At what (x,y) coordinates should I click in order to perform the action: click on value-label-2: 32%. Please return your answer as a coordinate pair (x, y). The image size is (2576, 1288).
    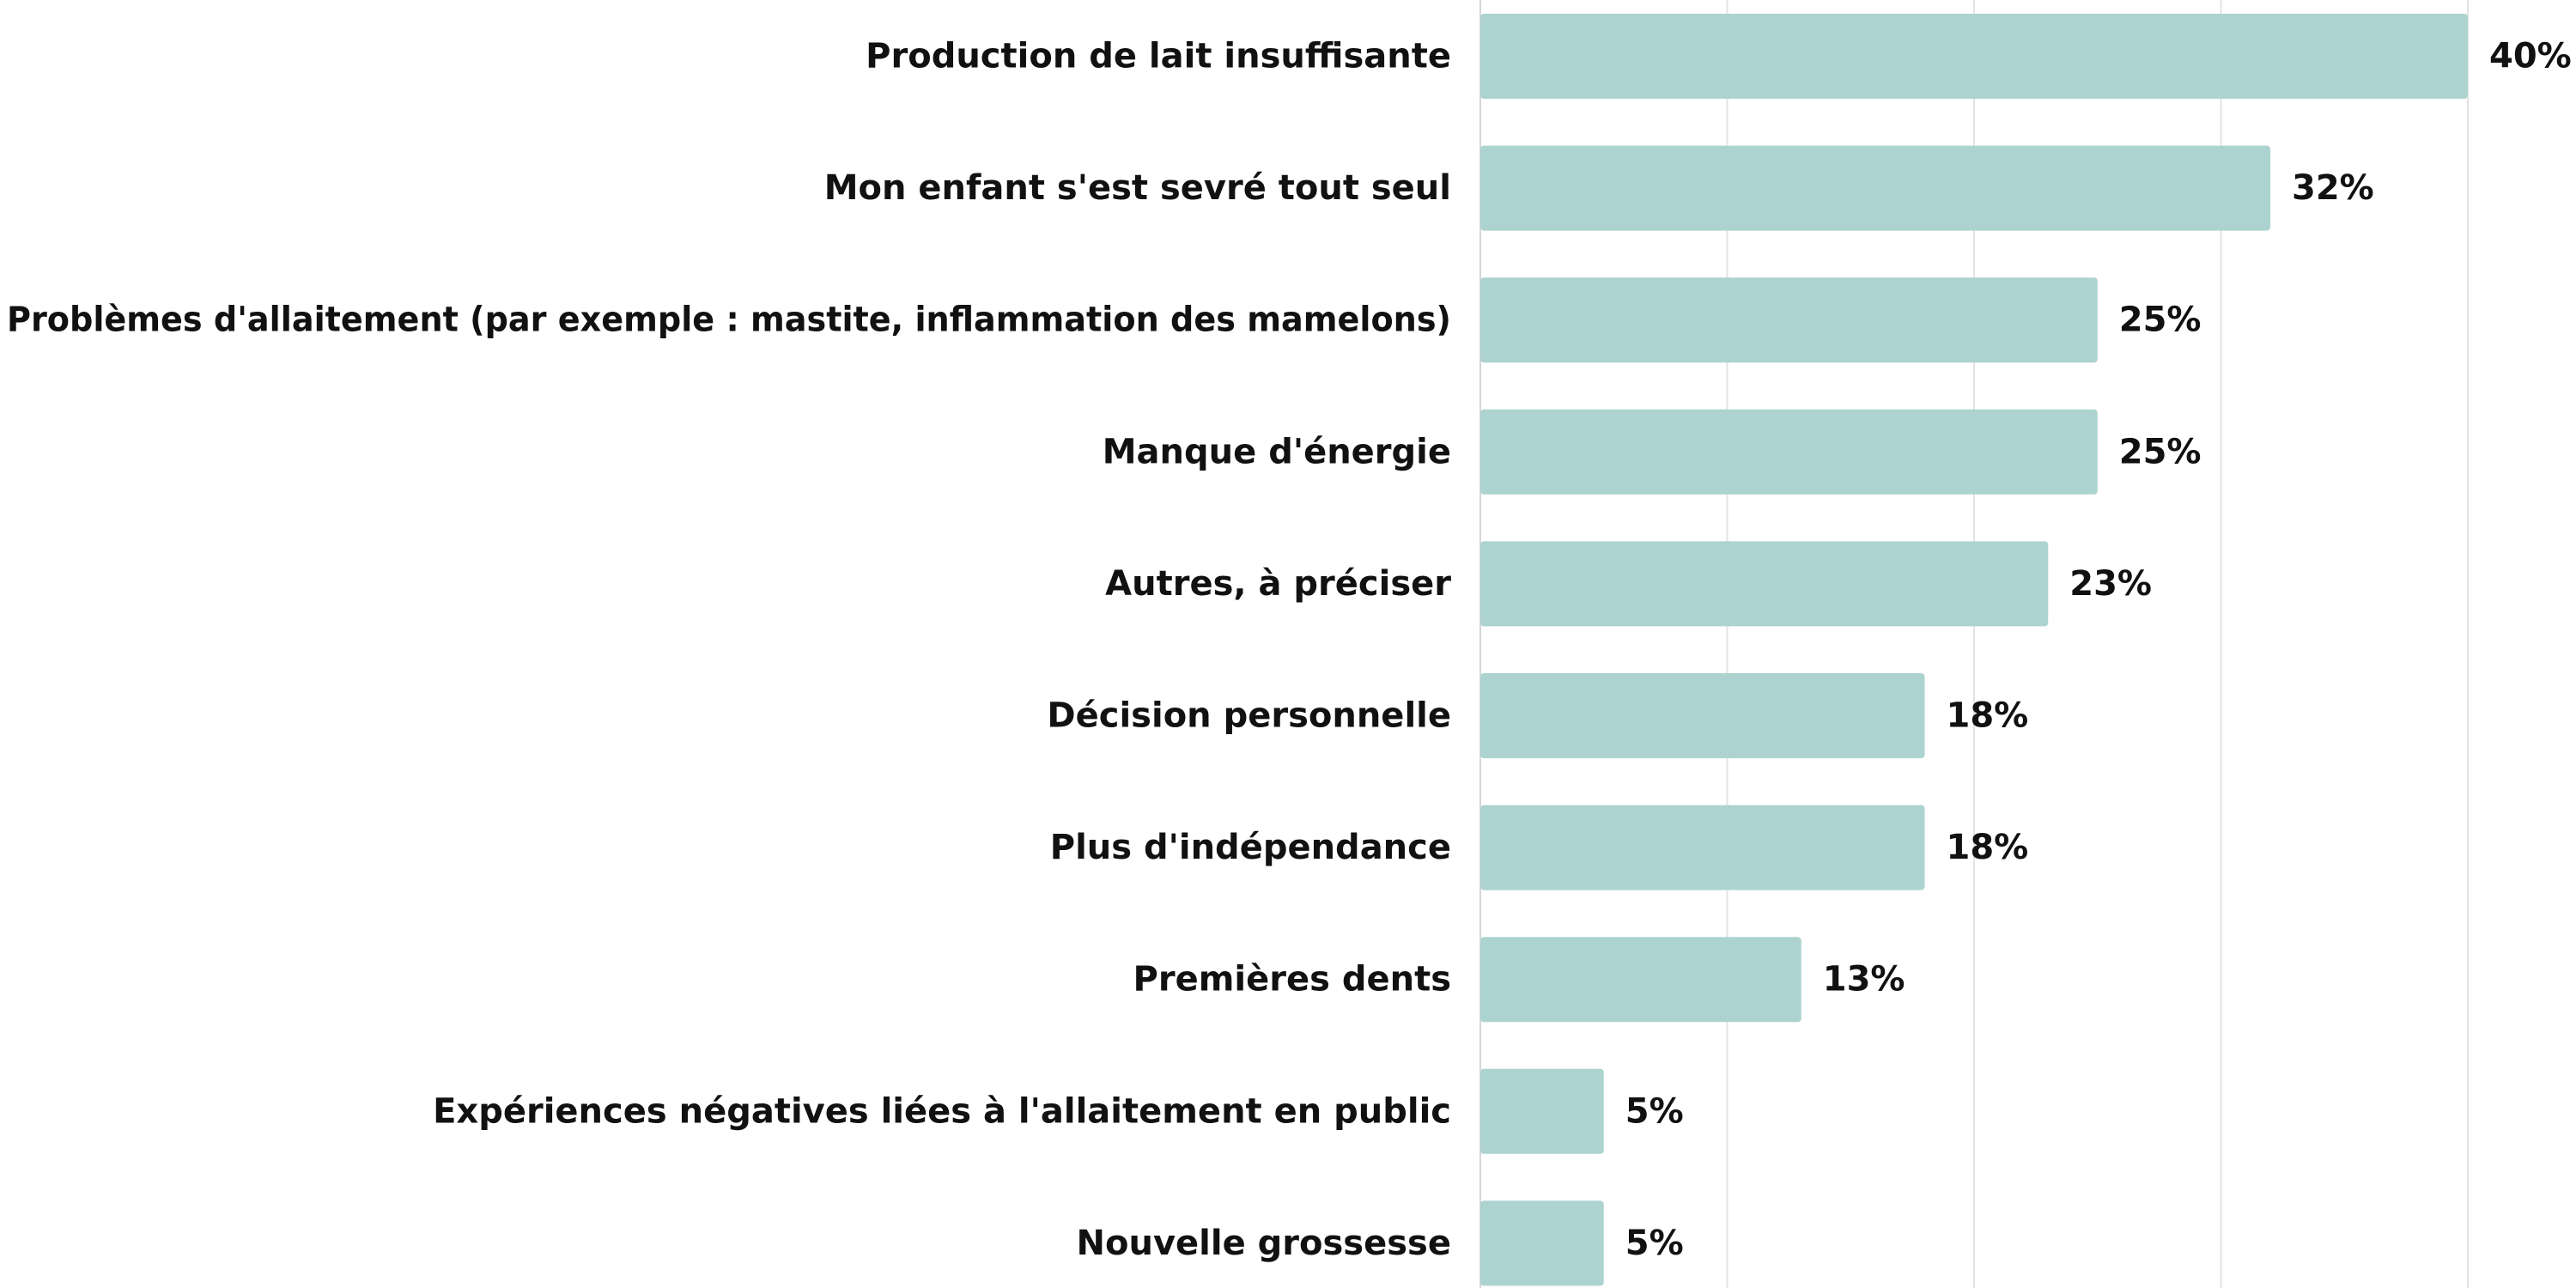
    Looking at the image, I should click on (2333, 188).